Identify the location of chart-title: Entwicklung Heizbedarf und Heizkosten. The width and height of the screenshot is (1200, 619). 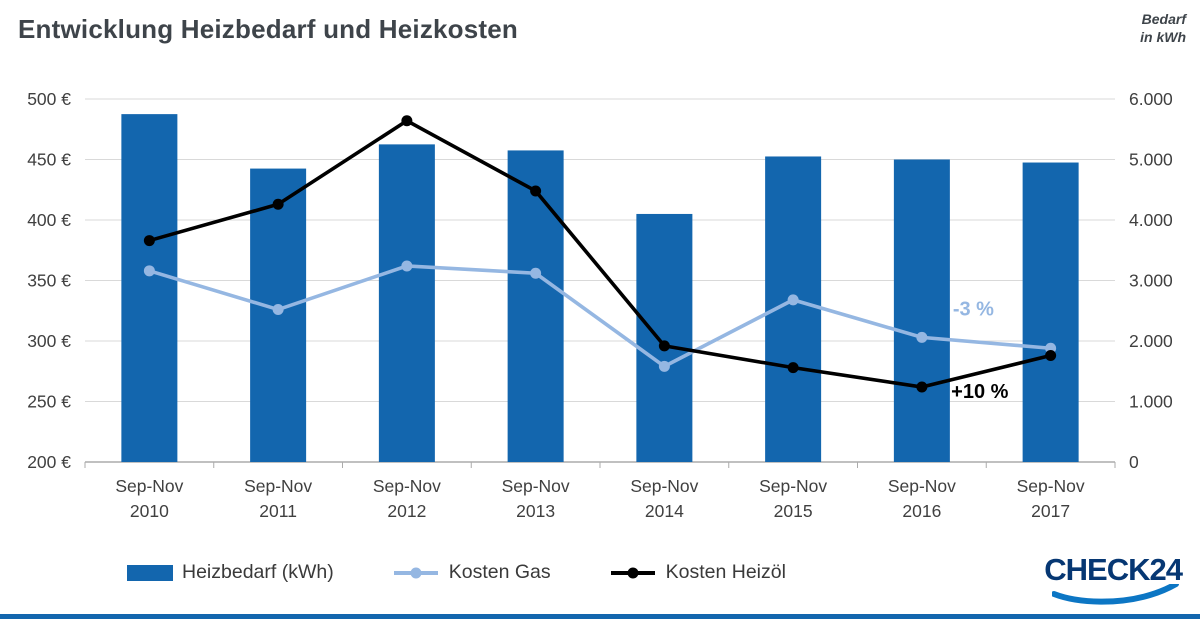
(268, 29).